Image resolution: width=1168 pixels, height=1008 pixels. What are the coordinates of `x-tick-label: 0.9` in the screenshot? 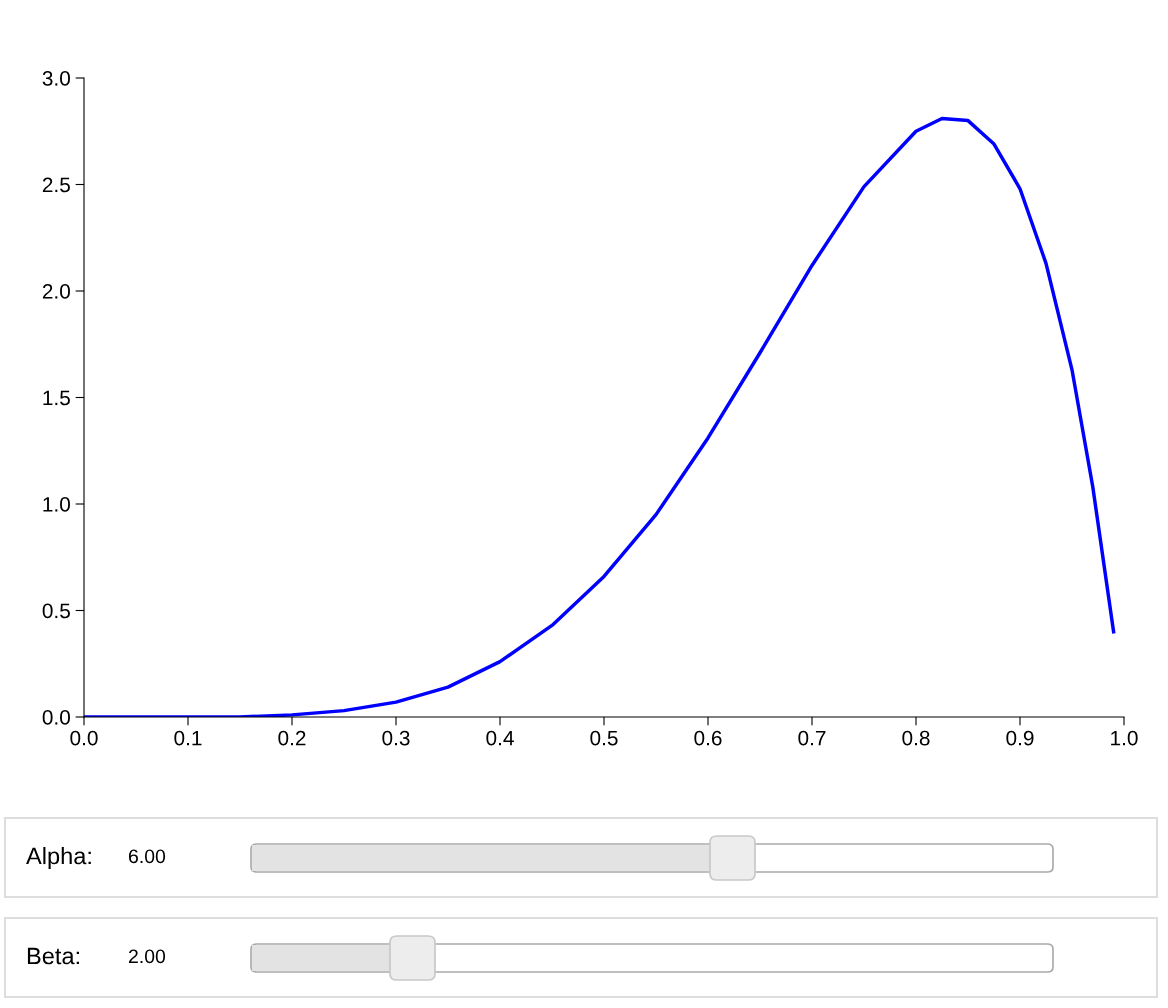 It's located at (1020, 738).